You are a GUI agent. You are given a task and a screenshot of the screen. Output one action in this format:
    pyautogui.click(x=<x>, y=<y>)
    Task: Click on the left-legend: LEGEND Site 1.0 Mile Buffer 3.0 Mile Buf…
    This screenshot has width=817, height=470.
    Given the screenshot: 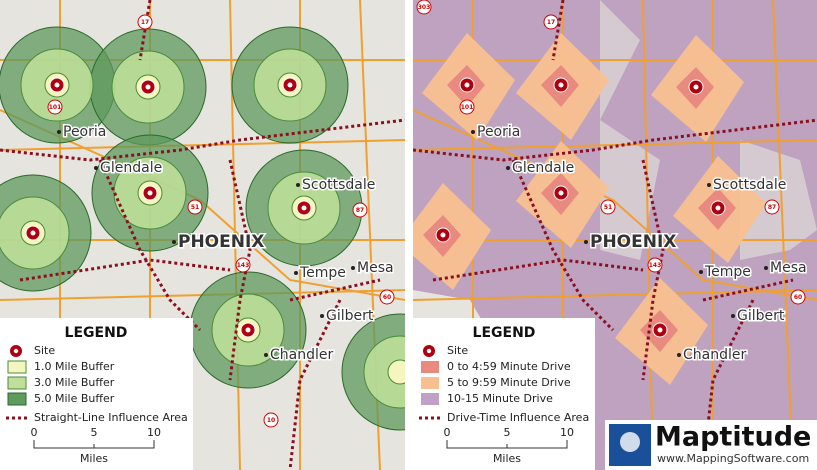 What is the action you would take?
    pyautogui.click(x=96, y=394)
    